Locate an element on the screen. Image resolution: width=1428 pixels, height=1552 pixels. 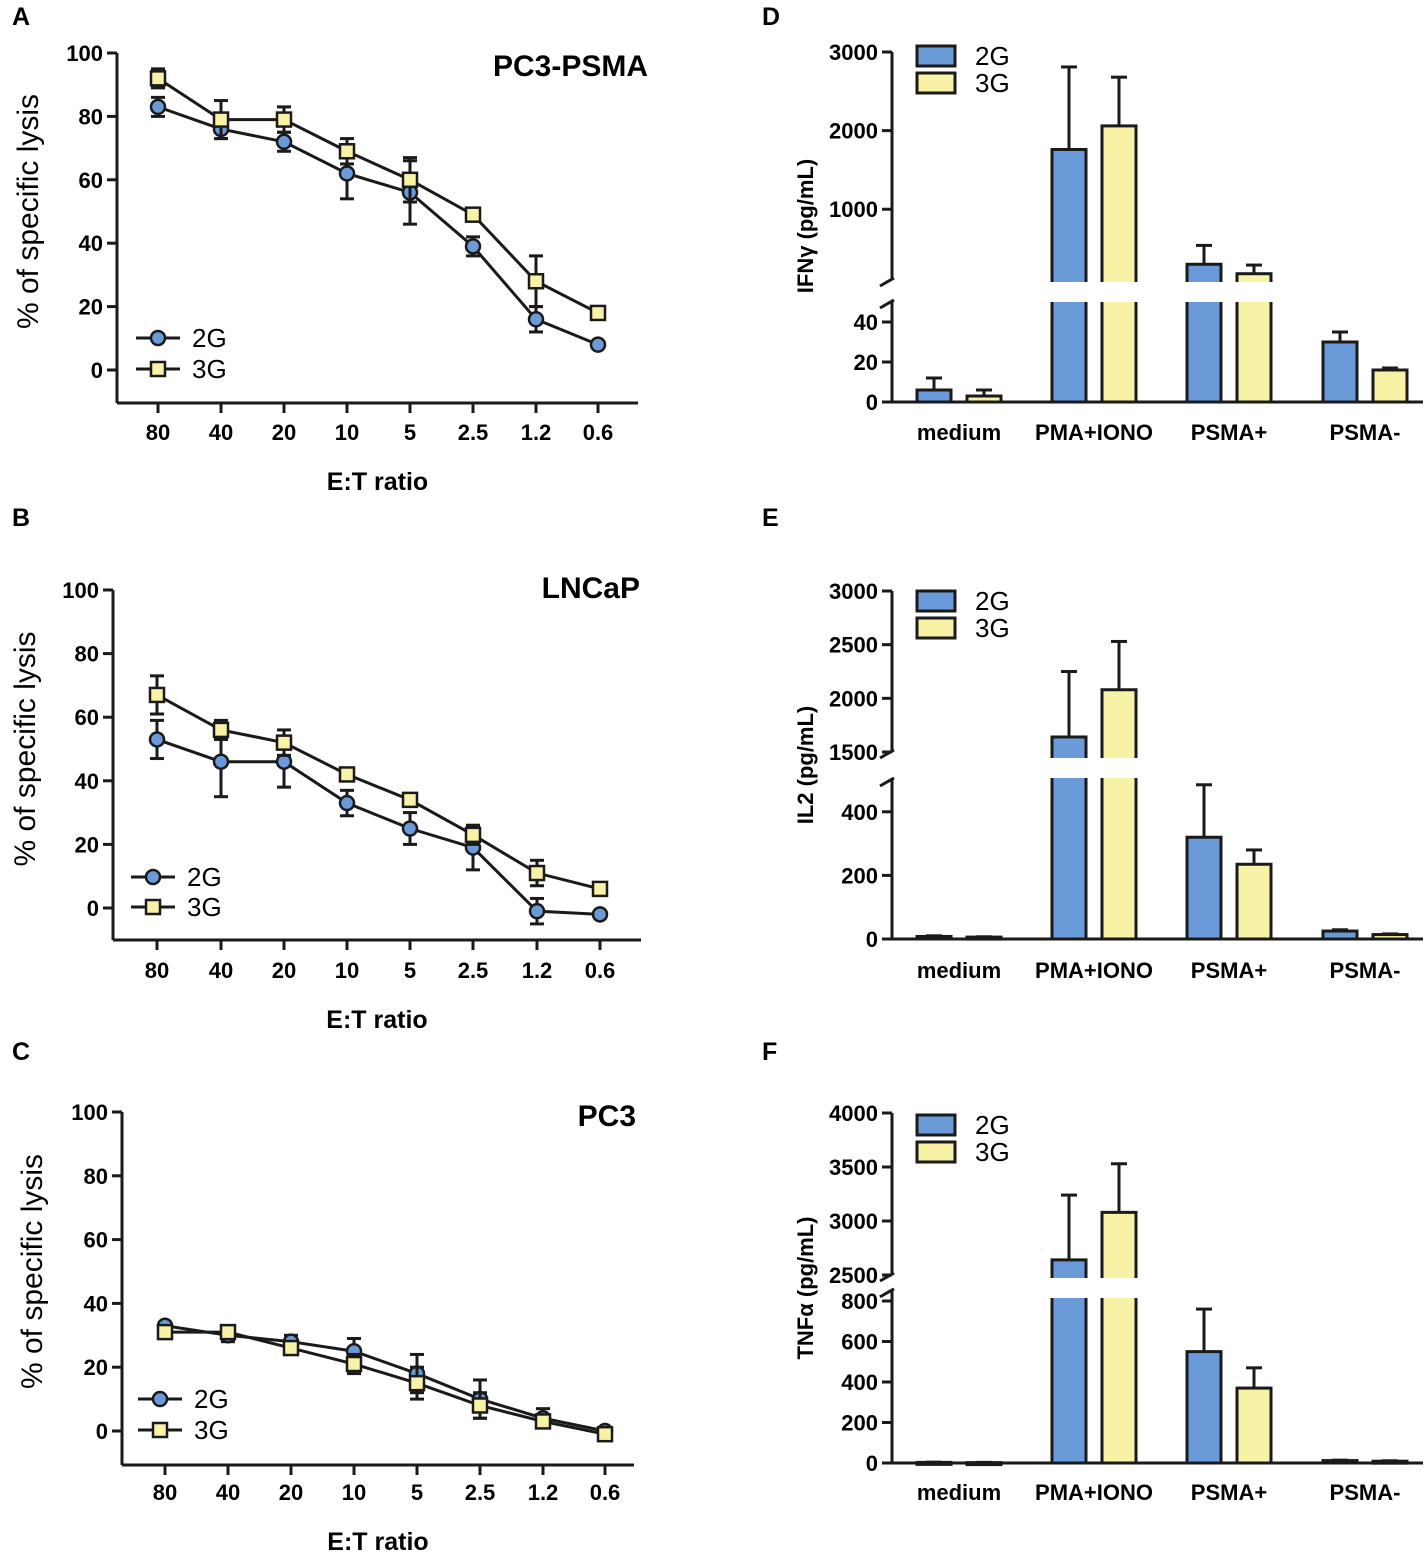
y-tick-label: 100 is located at coordinates (89, 1112).